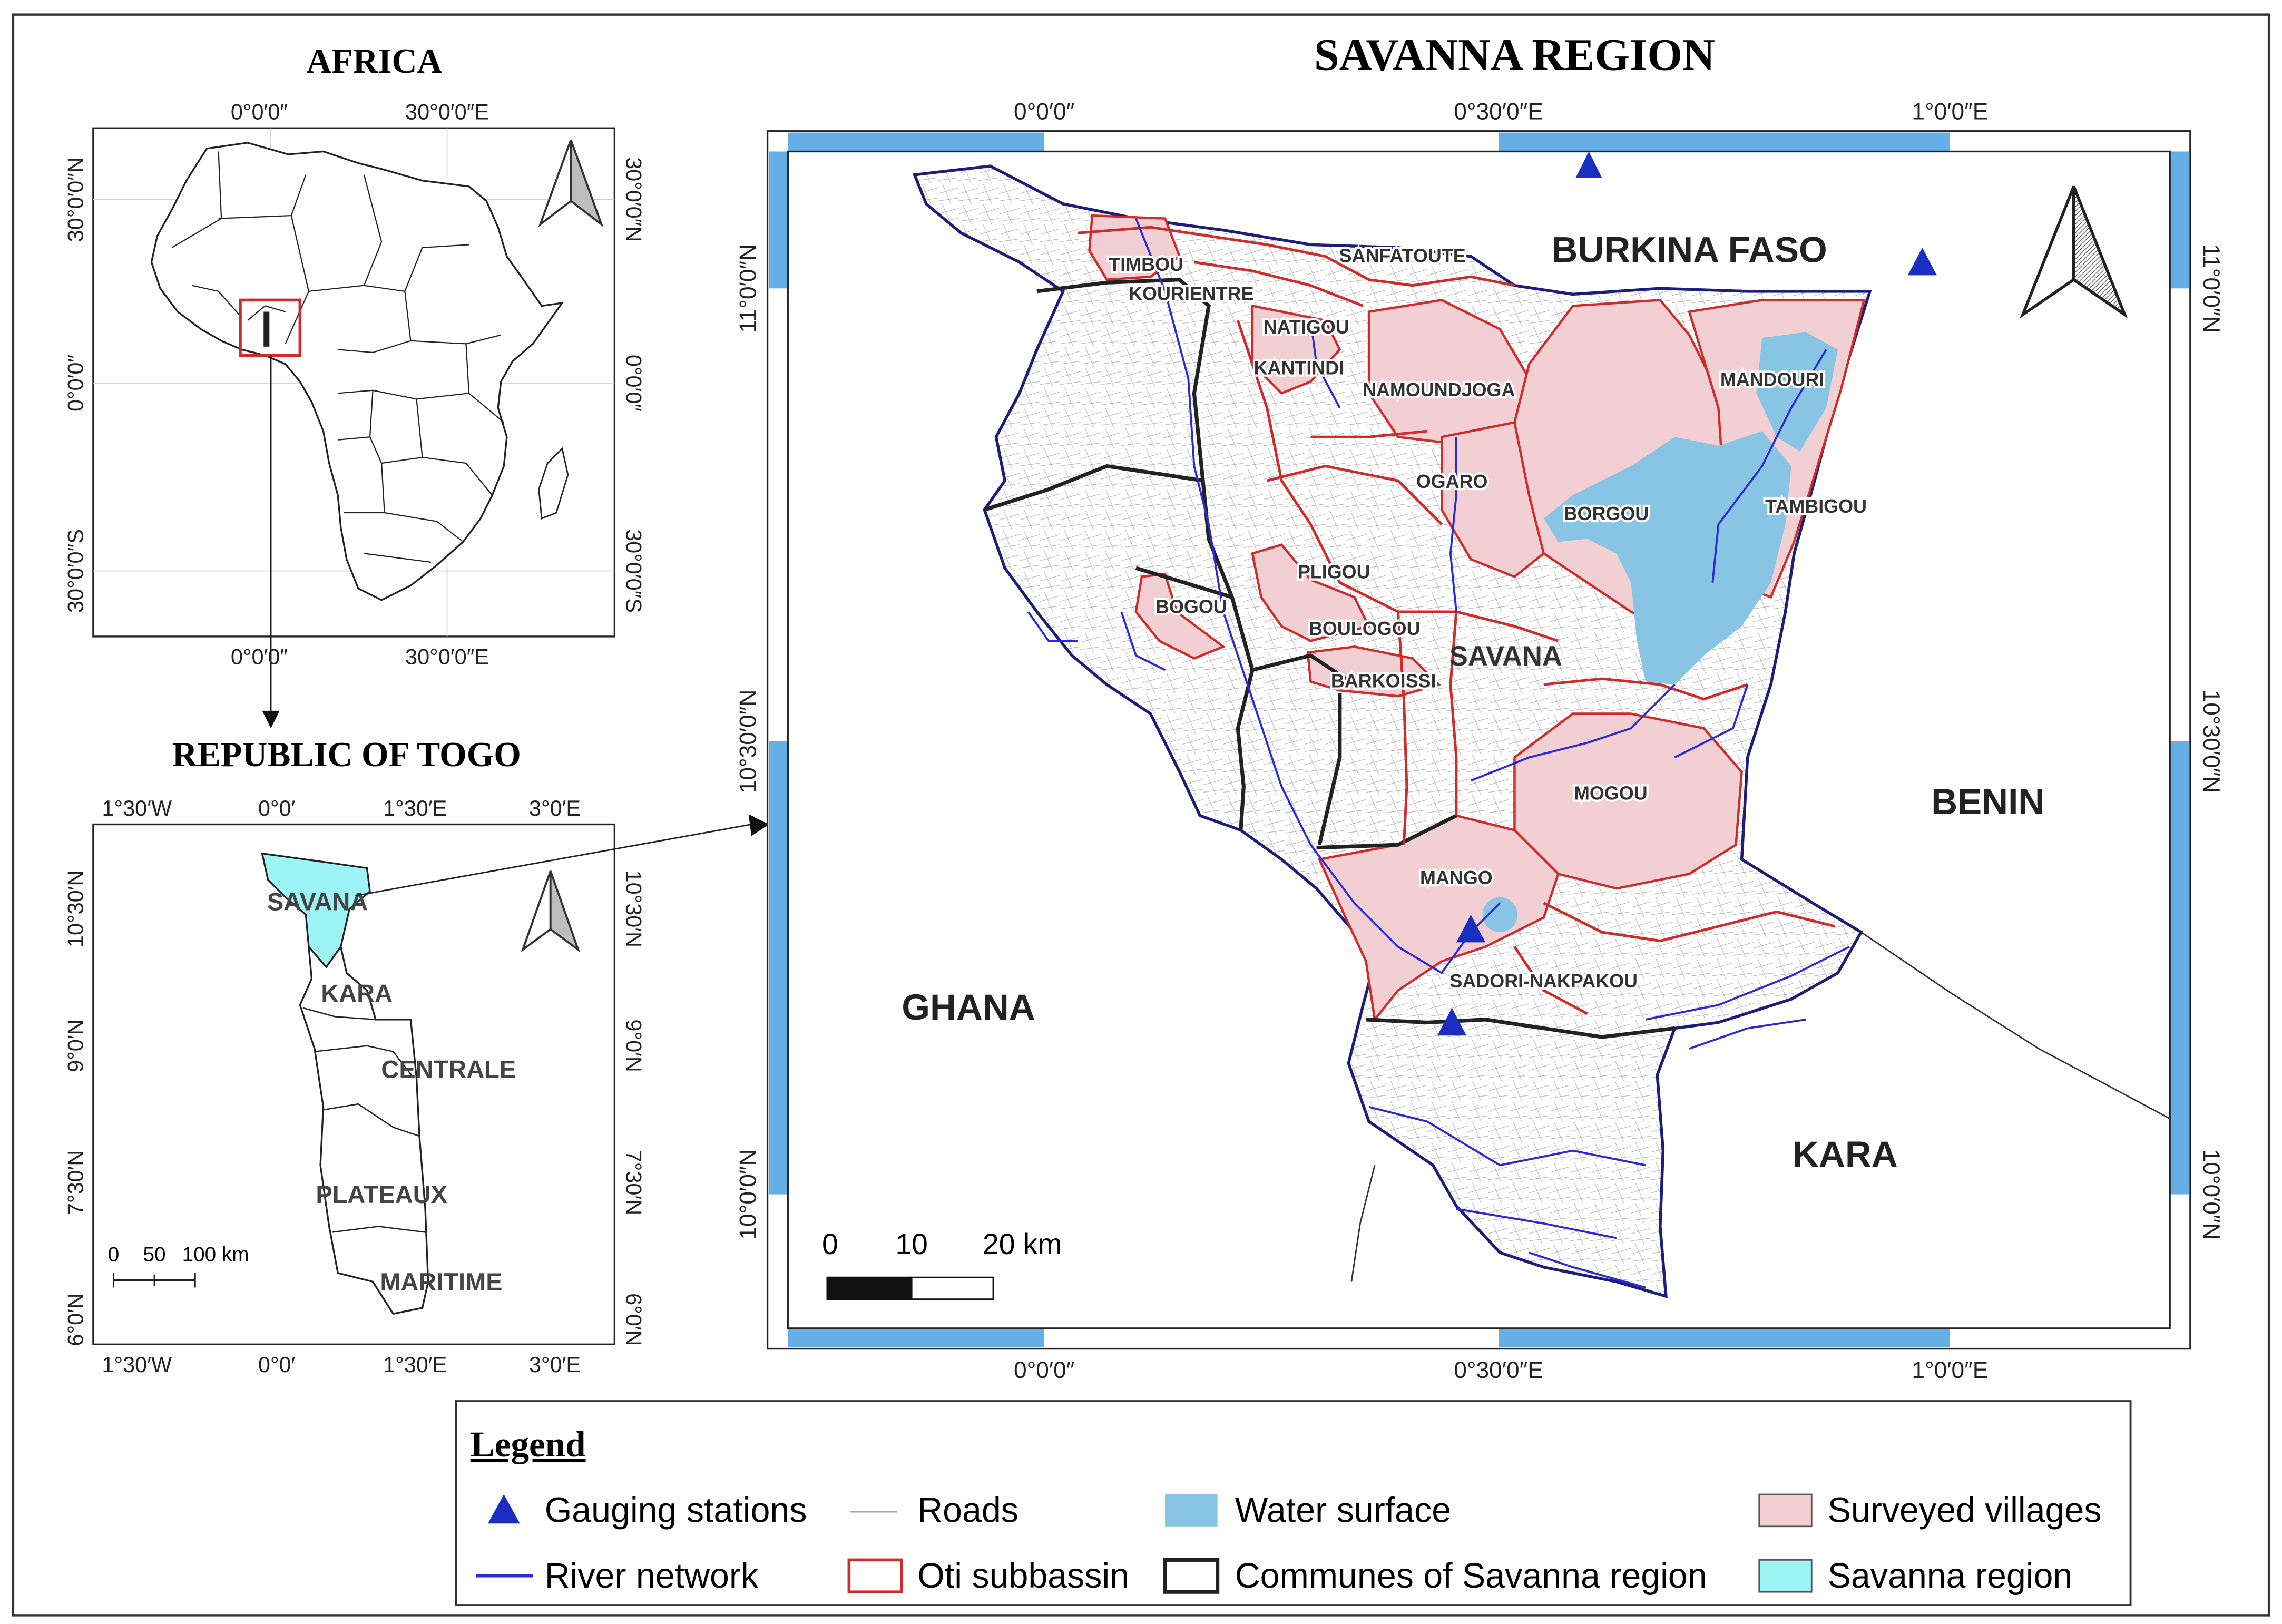 The width and height of the screenshot is (2282, 1624). What do you see at coordinates (1471, 1576) in the screenshot?
I see `legend-item: Communes of Savanna region` at bounding box center [1471, 1576].